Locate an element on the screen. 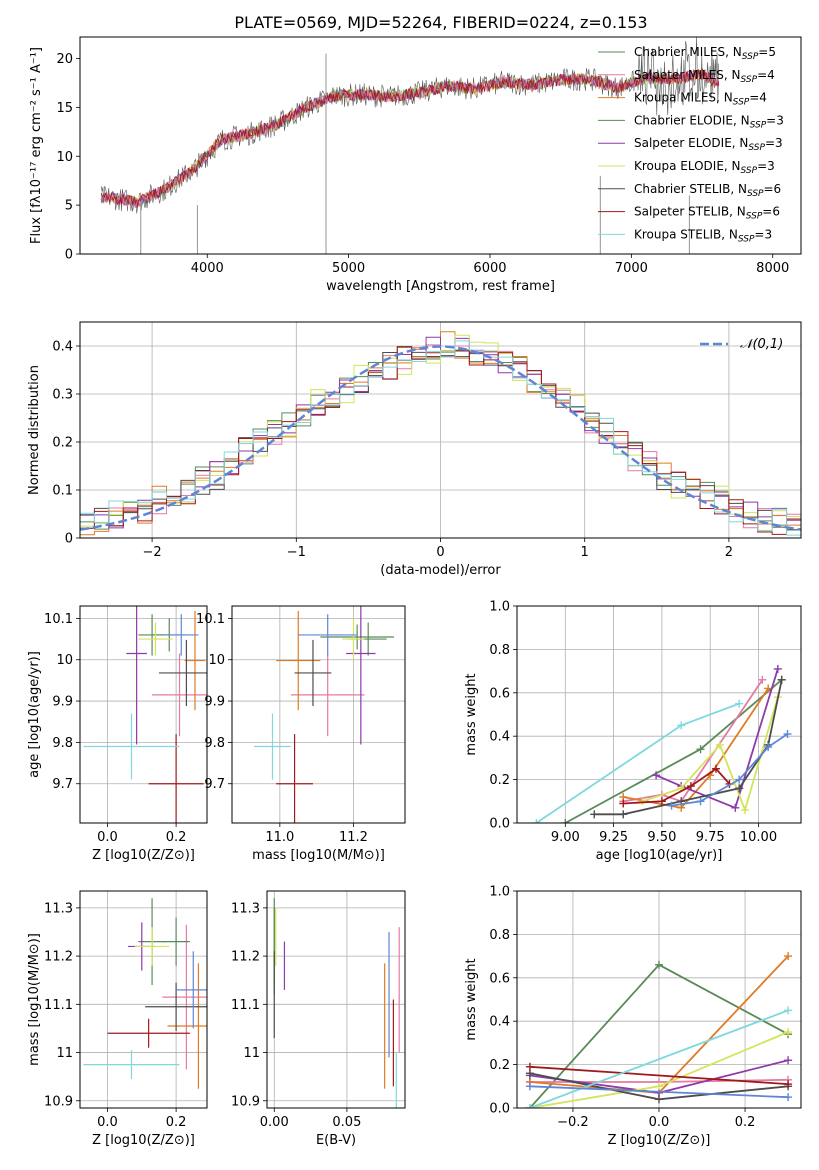 The height and width of the screenshot is (1170, 819). x-tick-label: −0.2 is located at coordinates (573, 1122).